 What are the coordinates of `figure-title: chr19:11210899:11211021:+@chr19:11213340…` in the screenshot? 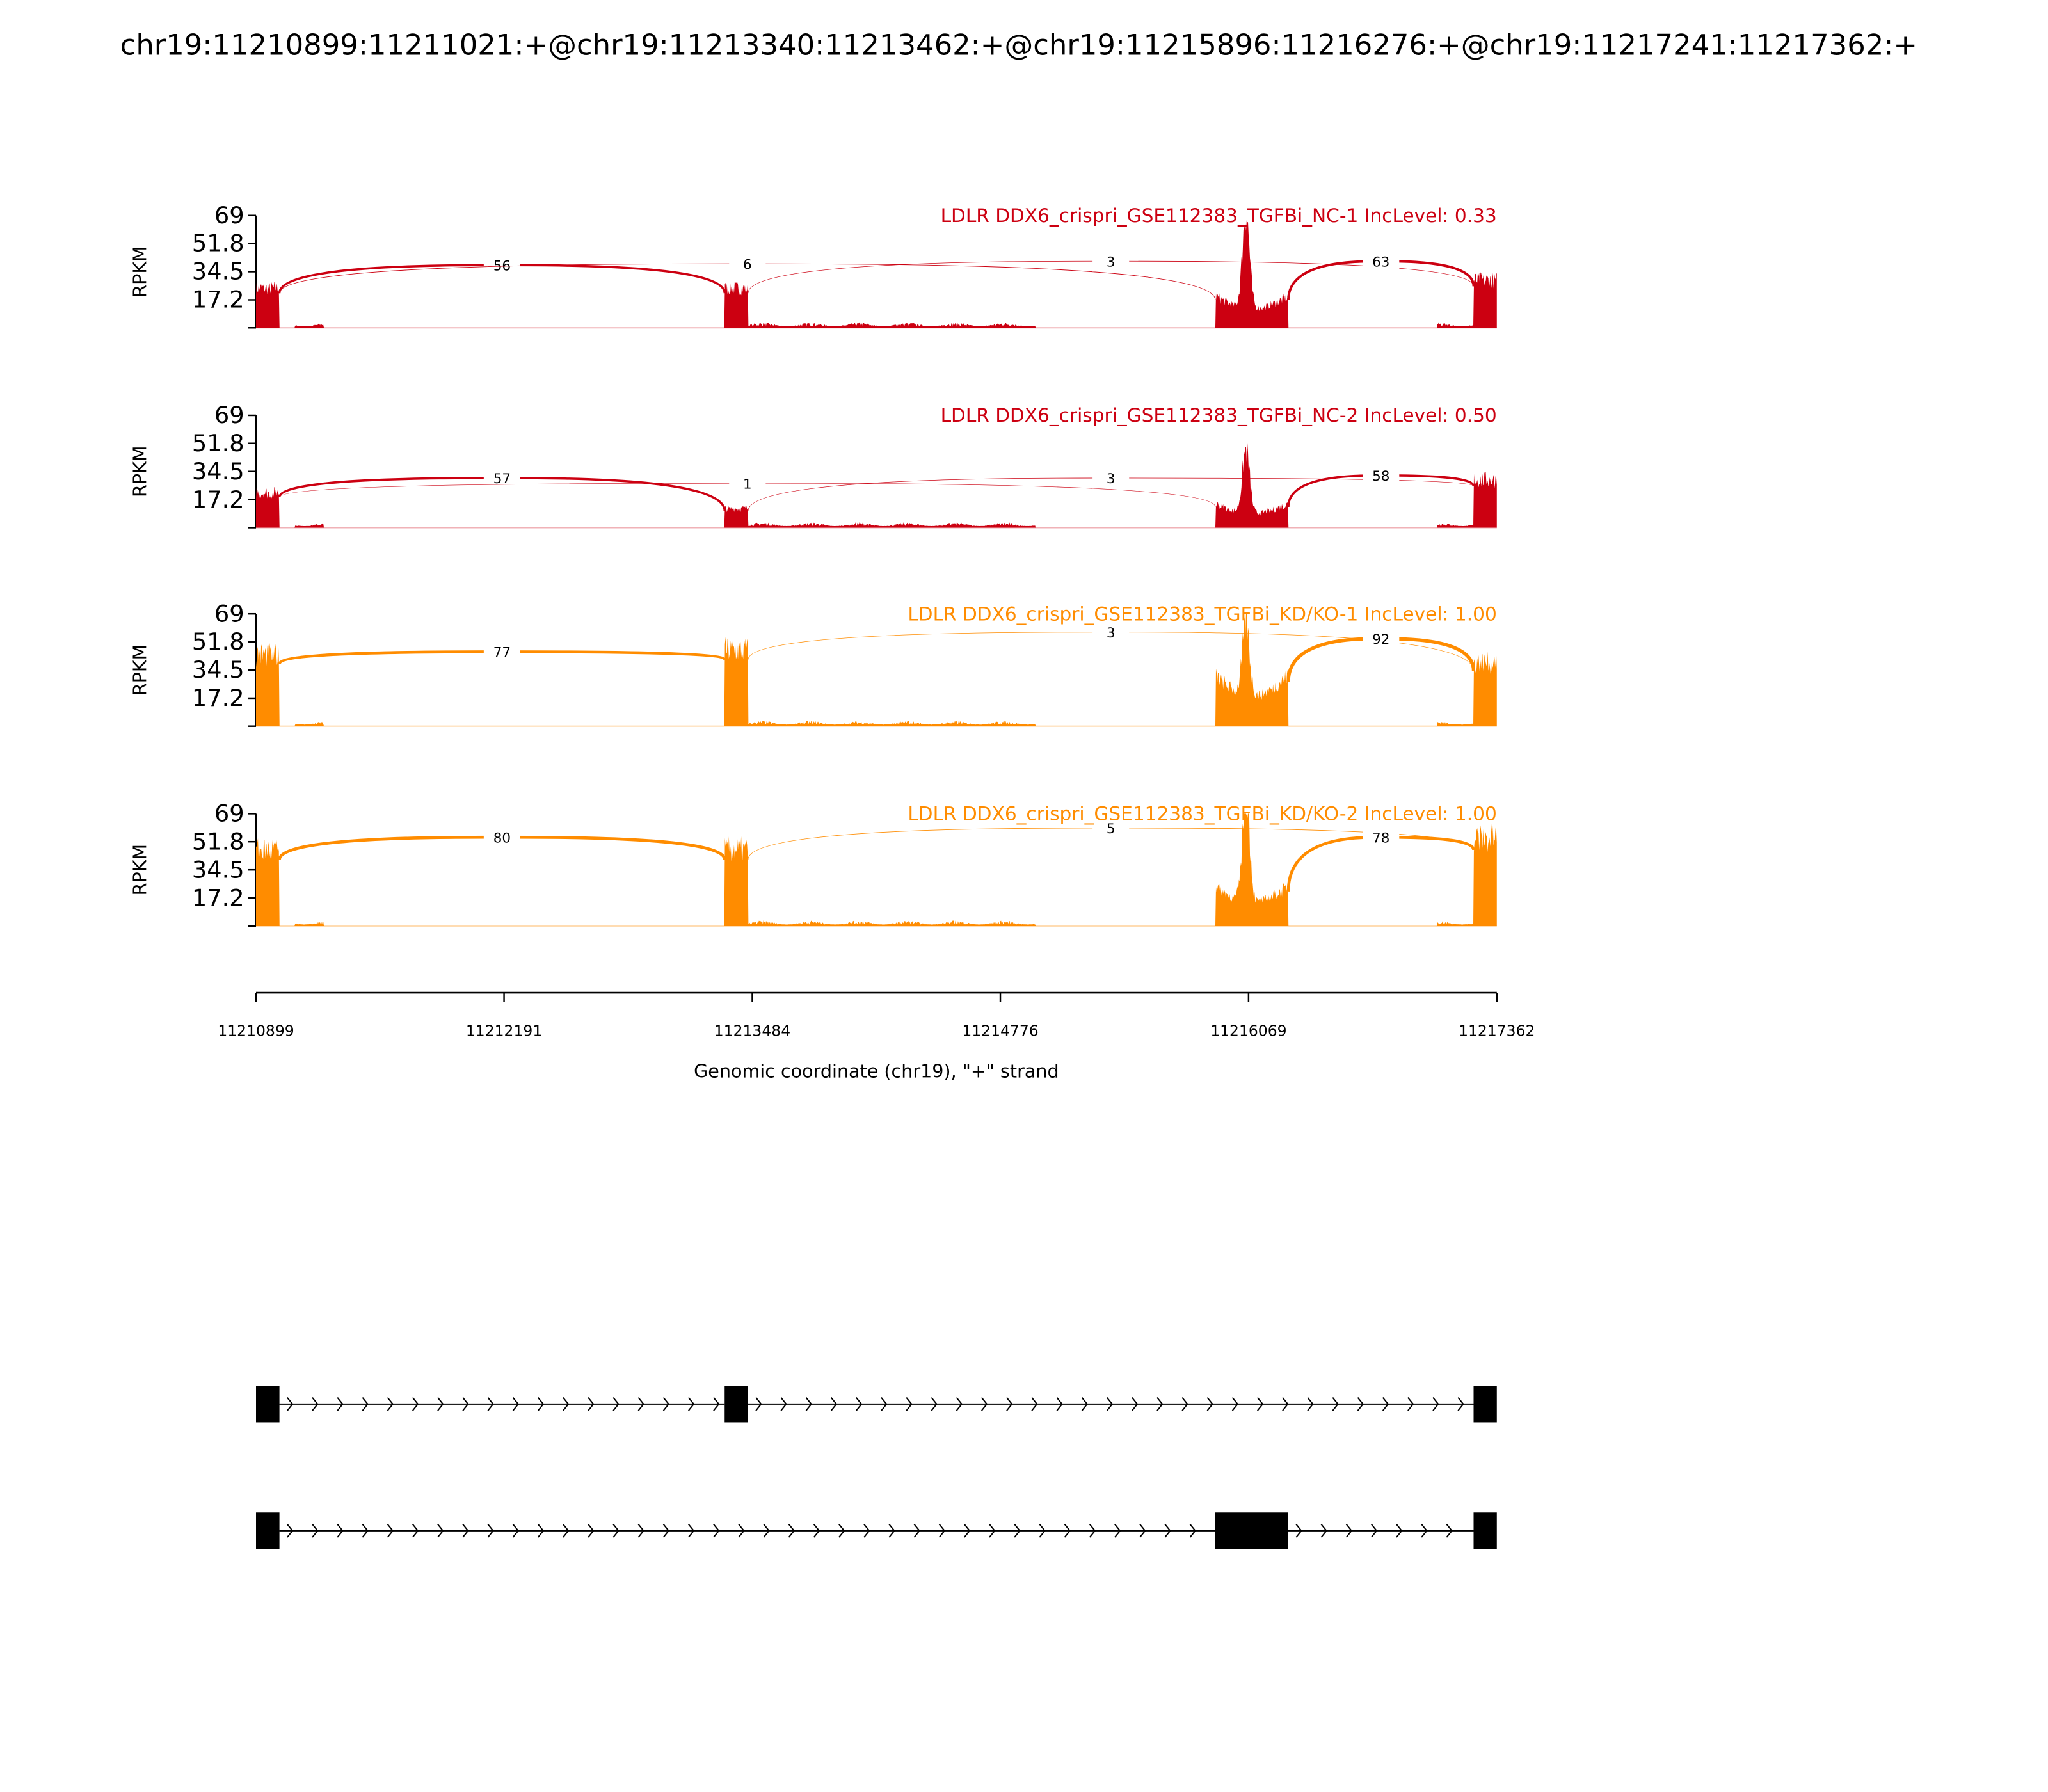 It's located at (1018, 45).